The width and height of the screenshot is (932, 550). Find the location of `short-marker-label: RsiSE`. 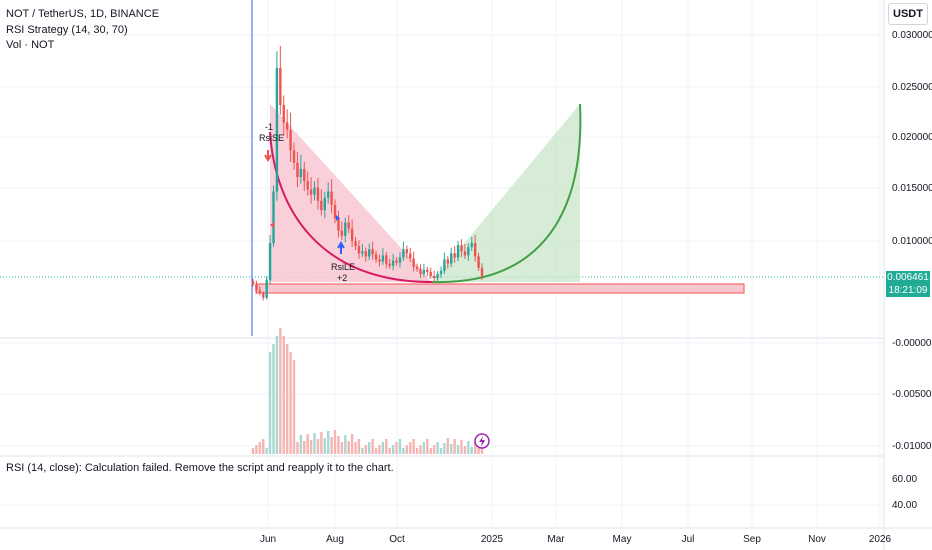

short-marker-label: RsiSE is located at coordinates (272, 138).